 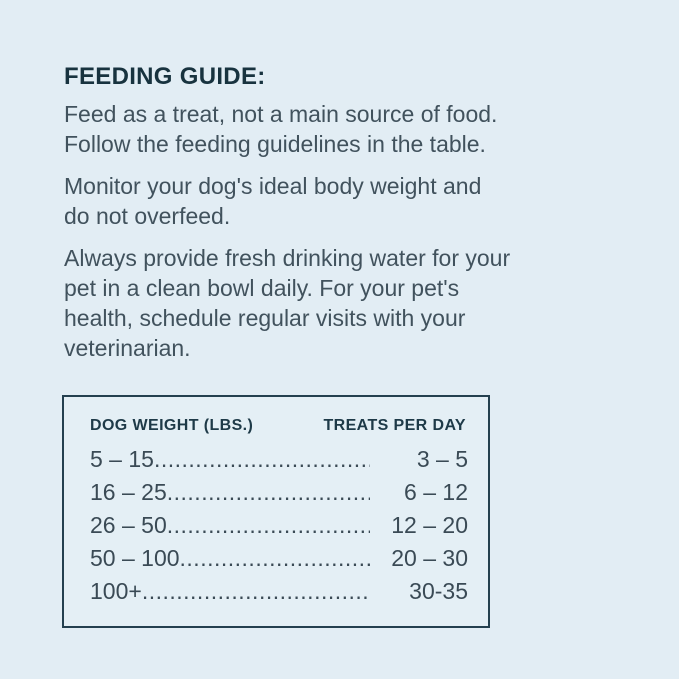 What do you see at coordinates (278, 426) in the screenshot?
I see `table-header-row: DOG WEIGHT (LBS.) TREATS PER DAY` at bounding box center [278, 426].